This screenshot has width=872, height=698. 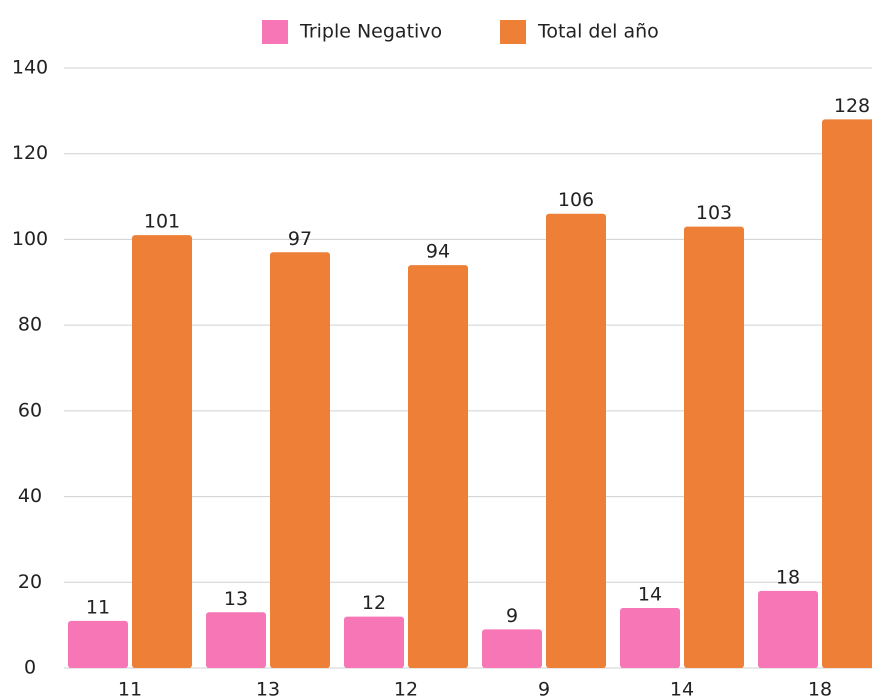 I want to click on y-tick-label: 20, so click(x=30, y=582).